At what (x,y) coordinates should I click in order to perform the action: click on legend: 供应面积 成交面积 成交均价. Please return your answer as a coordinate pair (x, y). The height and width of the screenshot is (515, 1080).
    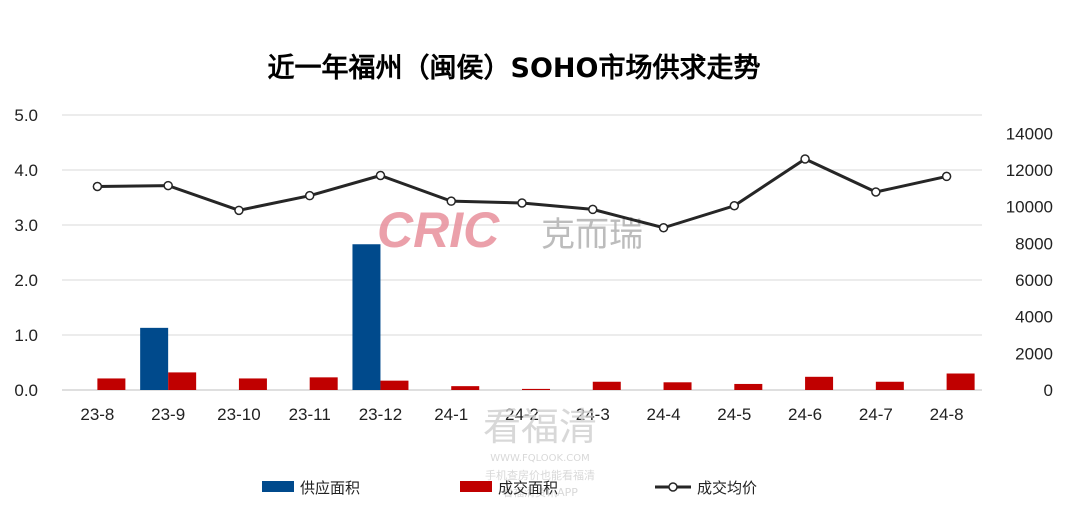
    Looking at the image, I should click on (509, 488).